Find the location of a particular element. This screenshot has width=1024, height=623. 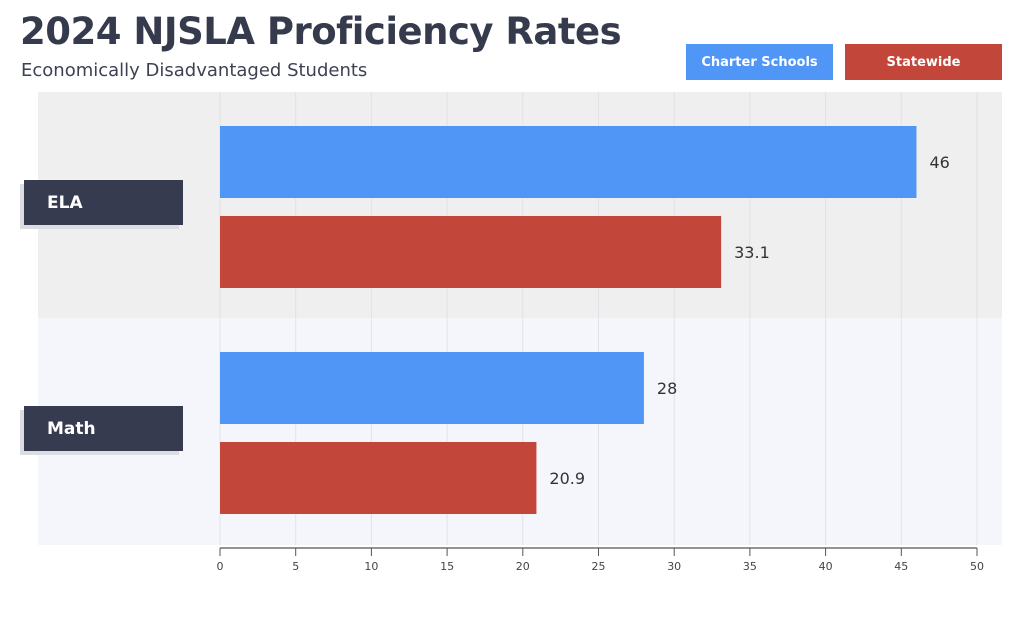

data-label: 46 is located at coordinates (939, 162).